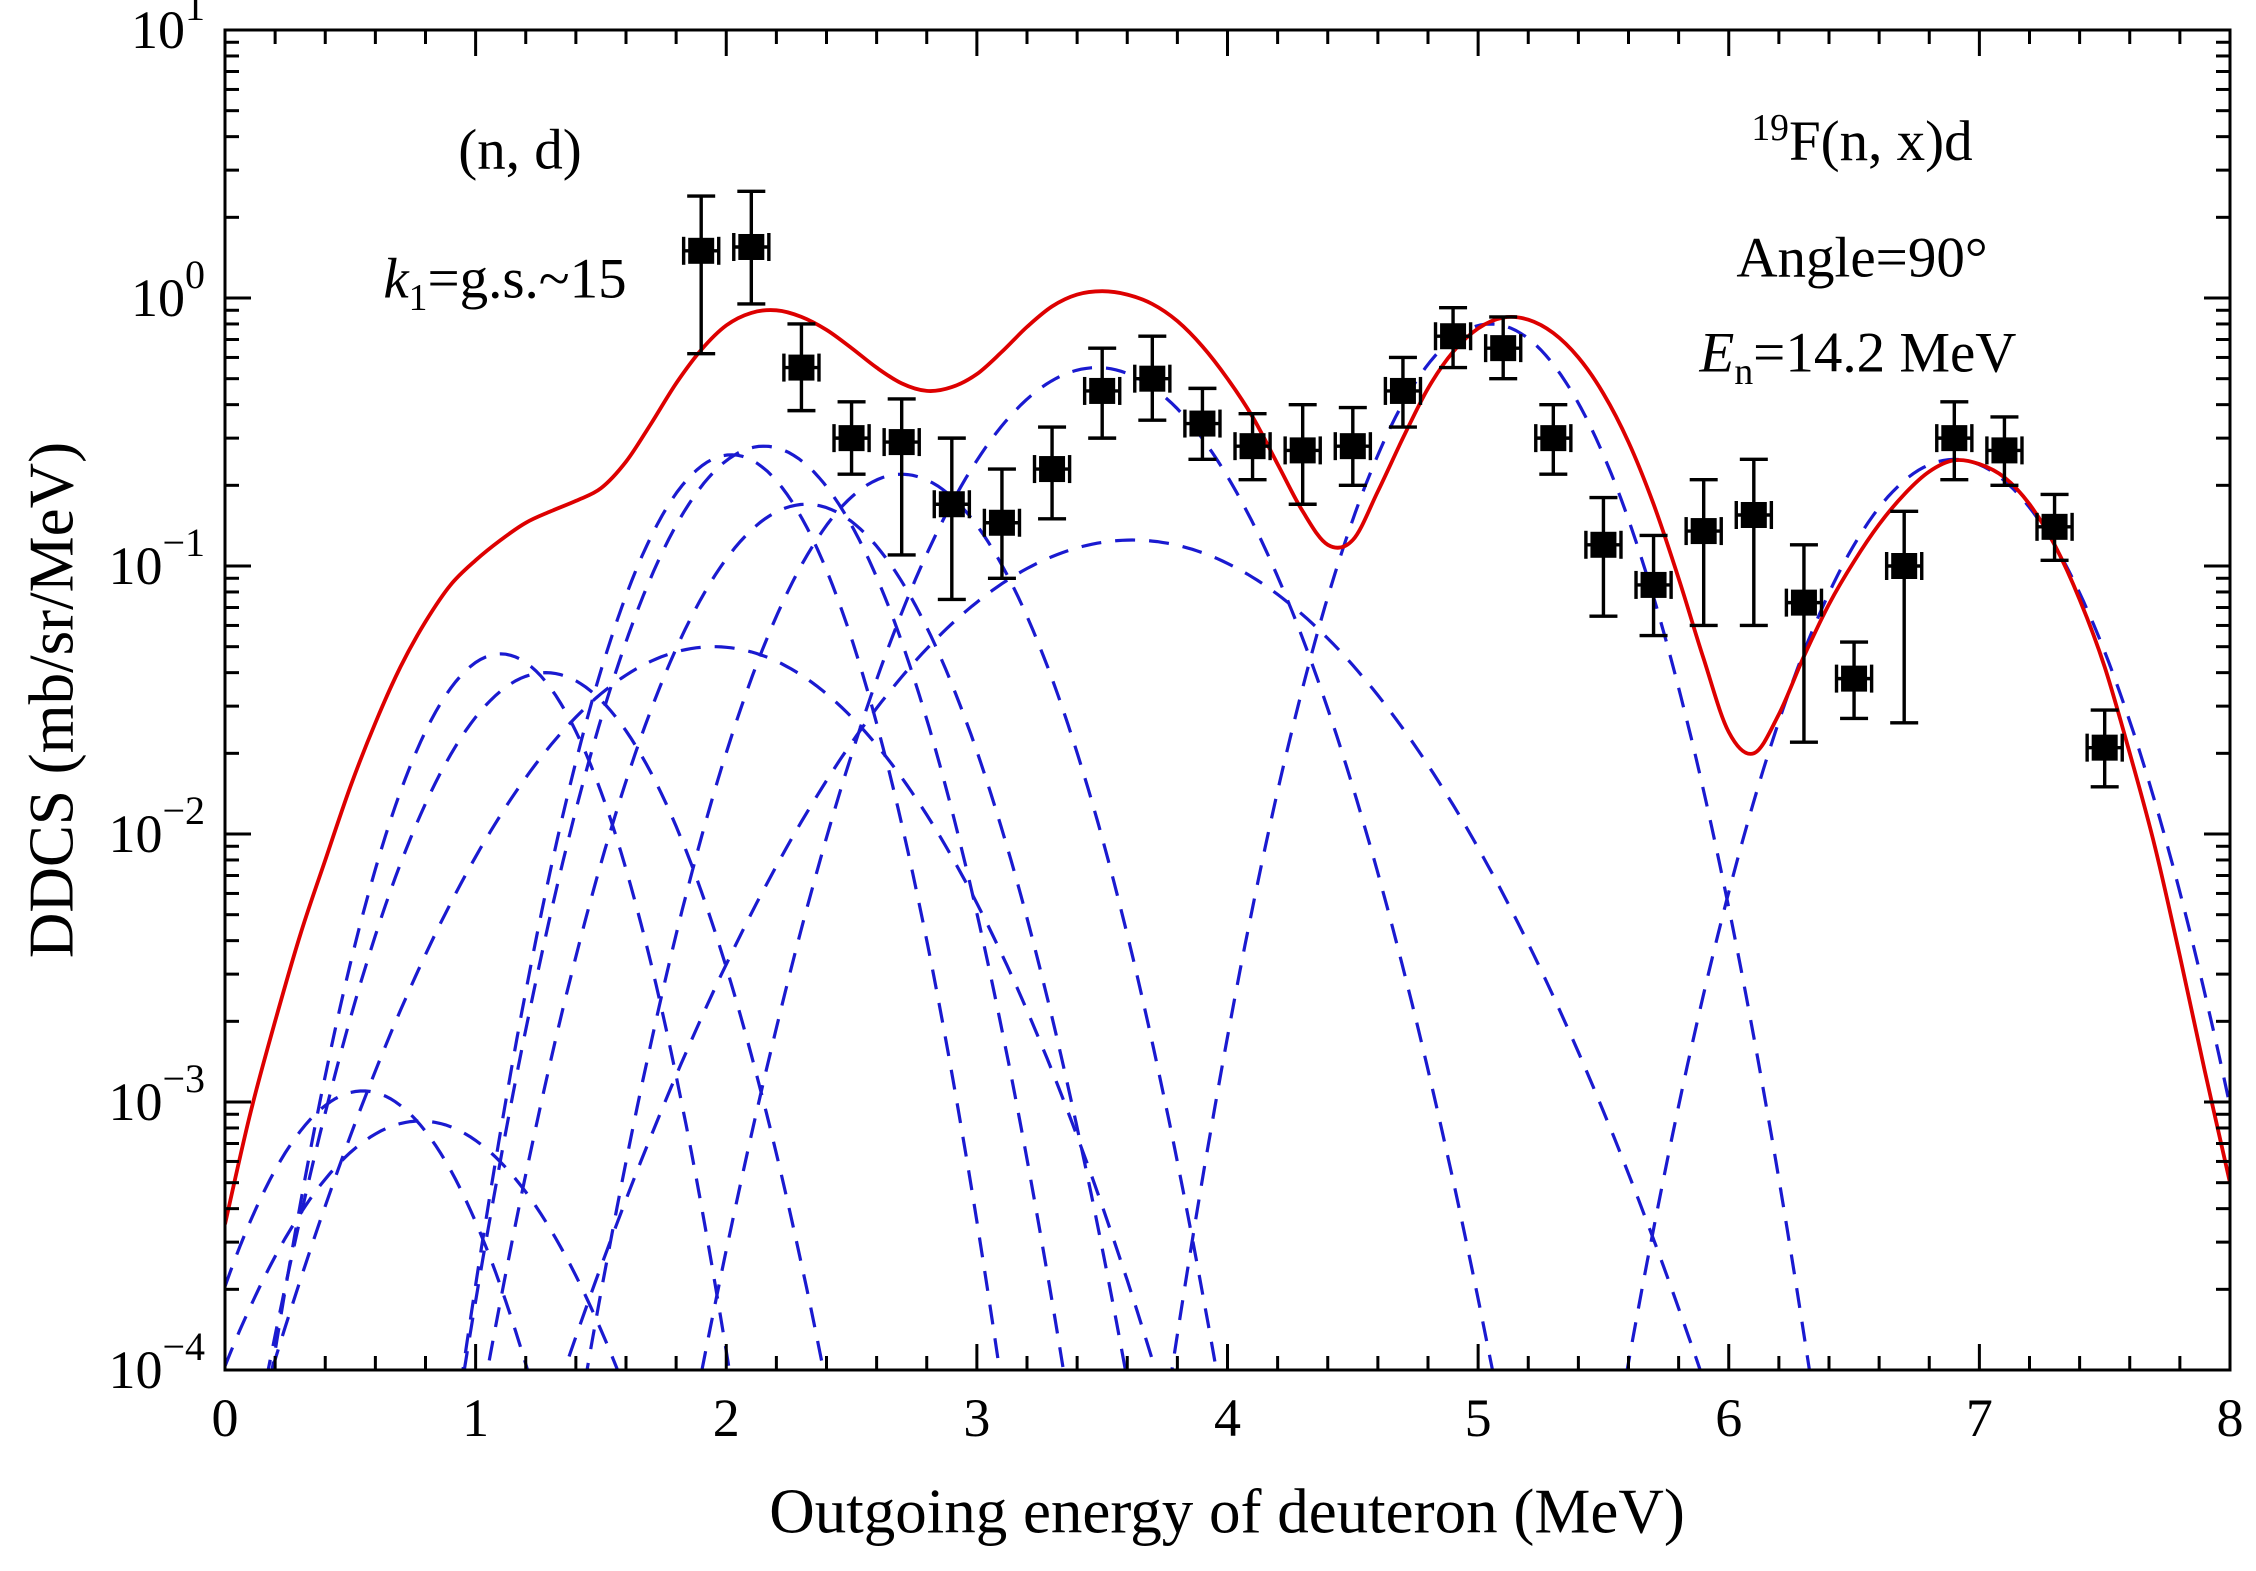 The height and width of the screenshot is (1571, 2256). Describe the element at coordinates (156, 826) in the screenshot. I see `y-tick-label: 10⁻²` at that location.